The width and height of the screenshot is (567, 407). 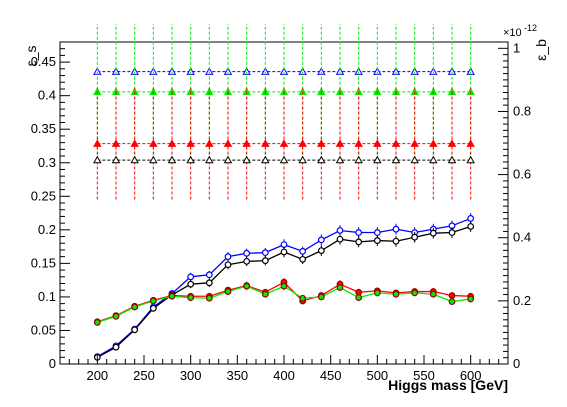 What do you see at coordinates (471, 375) in the screenshot?
I see `x-tick-label: 600` at bounding box center [471, 375].